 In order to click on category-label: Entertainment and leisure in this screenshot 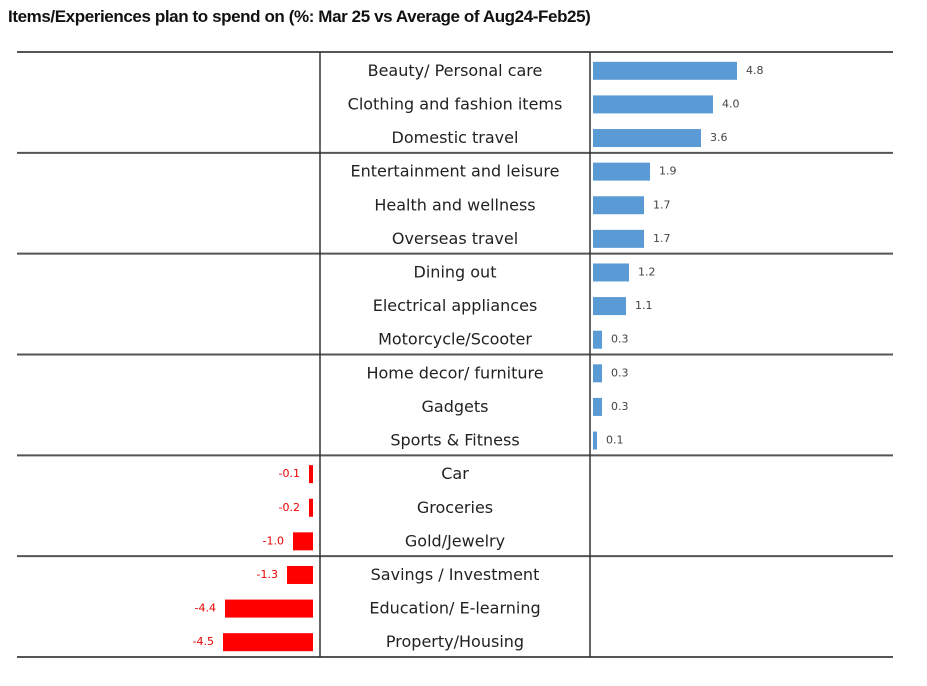, I will do `click(454, 171)`.